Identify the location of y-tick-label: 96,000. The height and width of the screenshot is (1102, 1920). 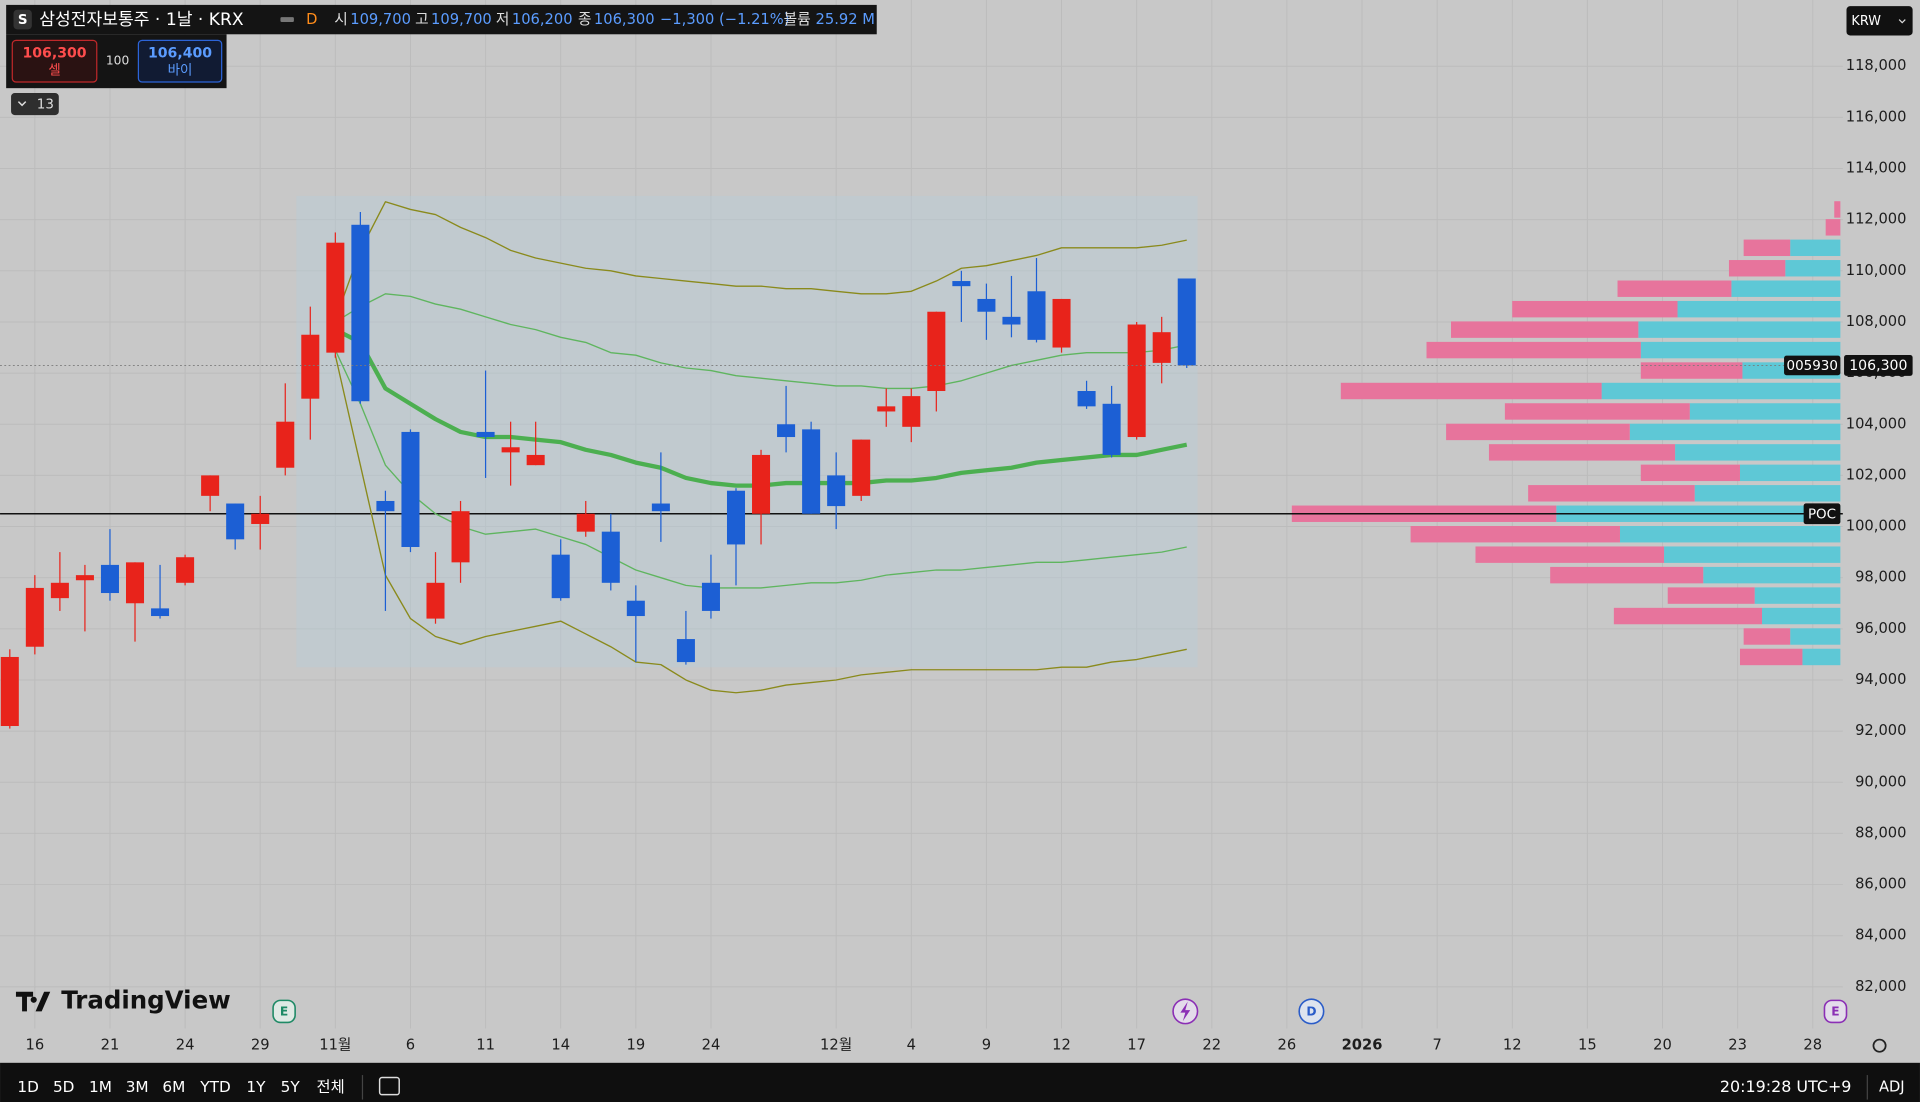
(1880, 628).